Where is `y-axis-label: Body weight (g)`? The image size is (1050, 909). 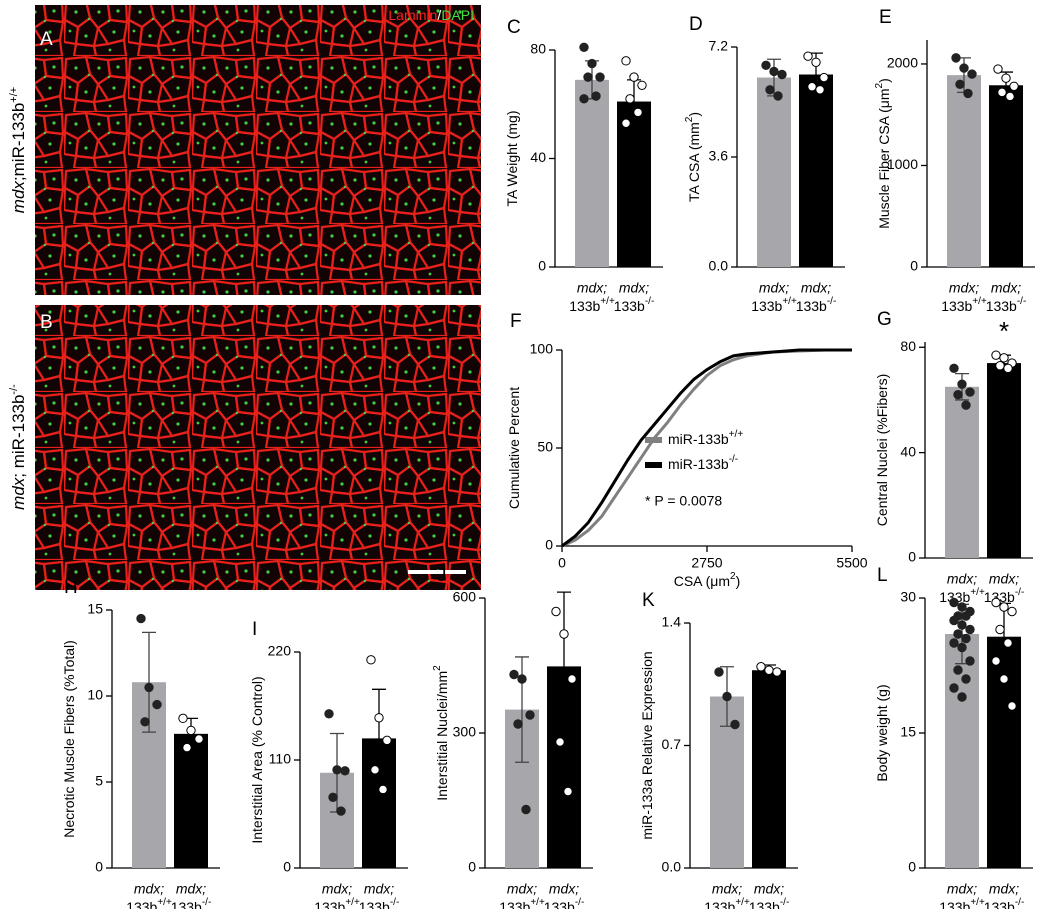
y-axis-label: Body weight (g) is located at coordinates (882, 732).